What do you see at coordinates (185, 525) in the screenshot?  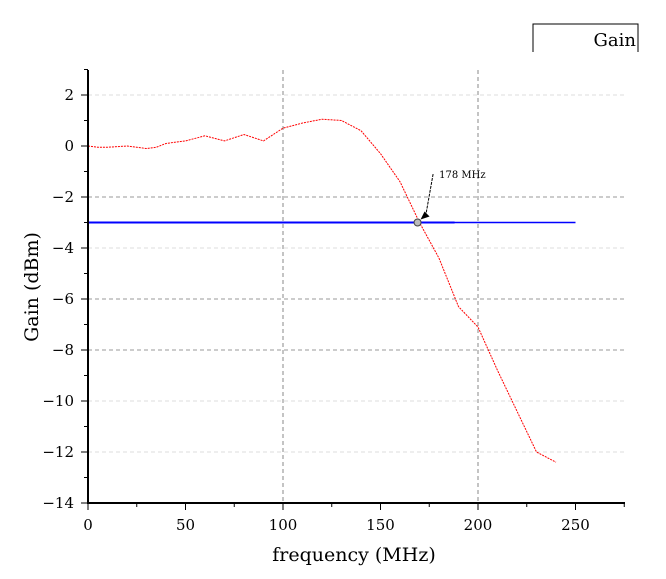 I see `x-tick-label: 50` at bounding box center [185, 525].